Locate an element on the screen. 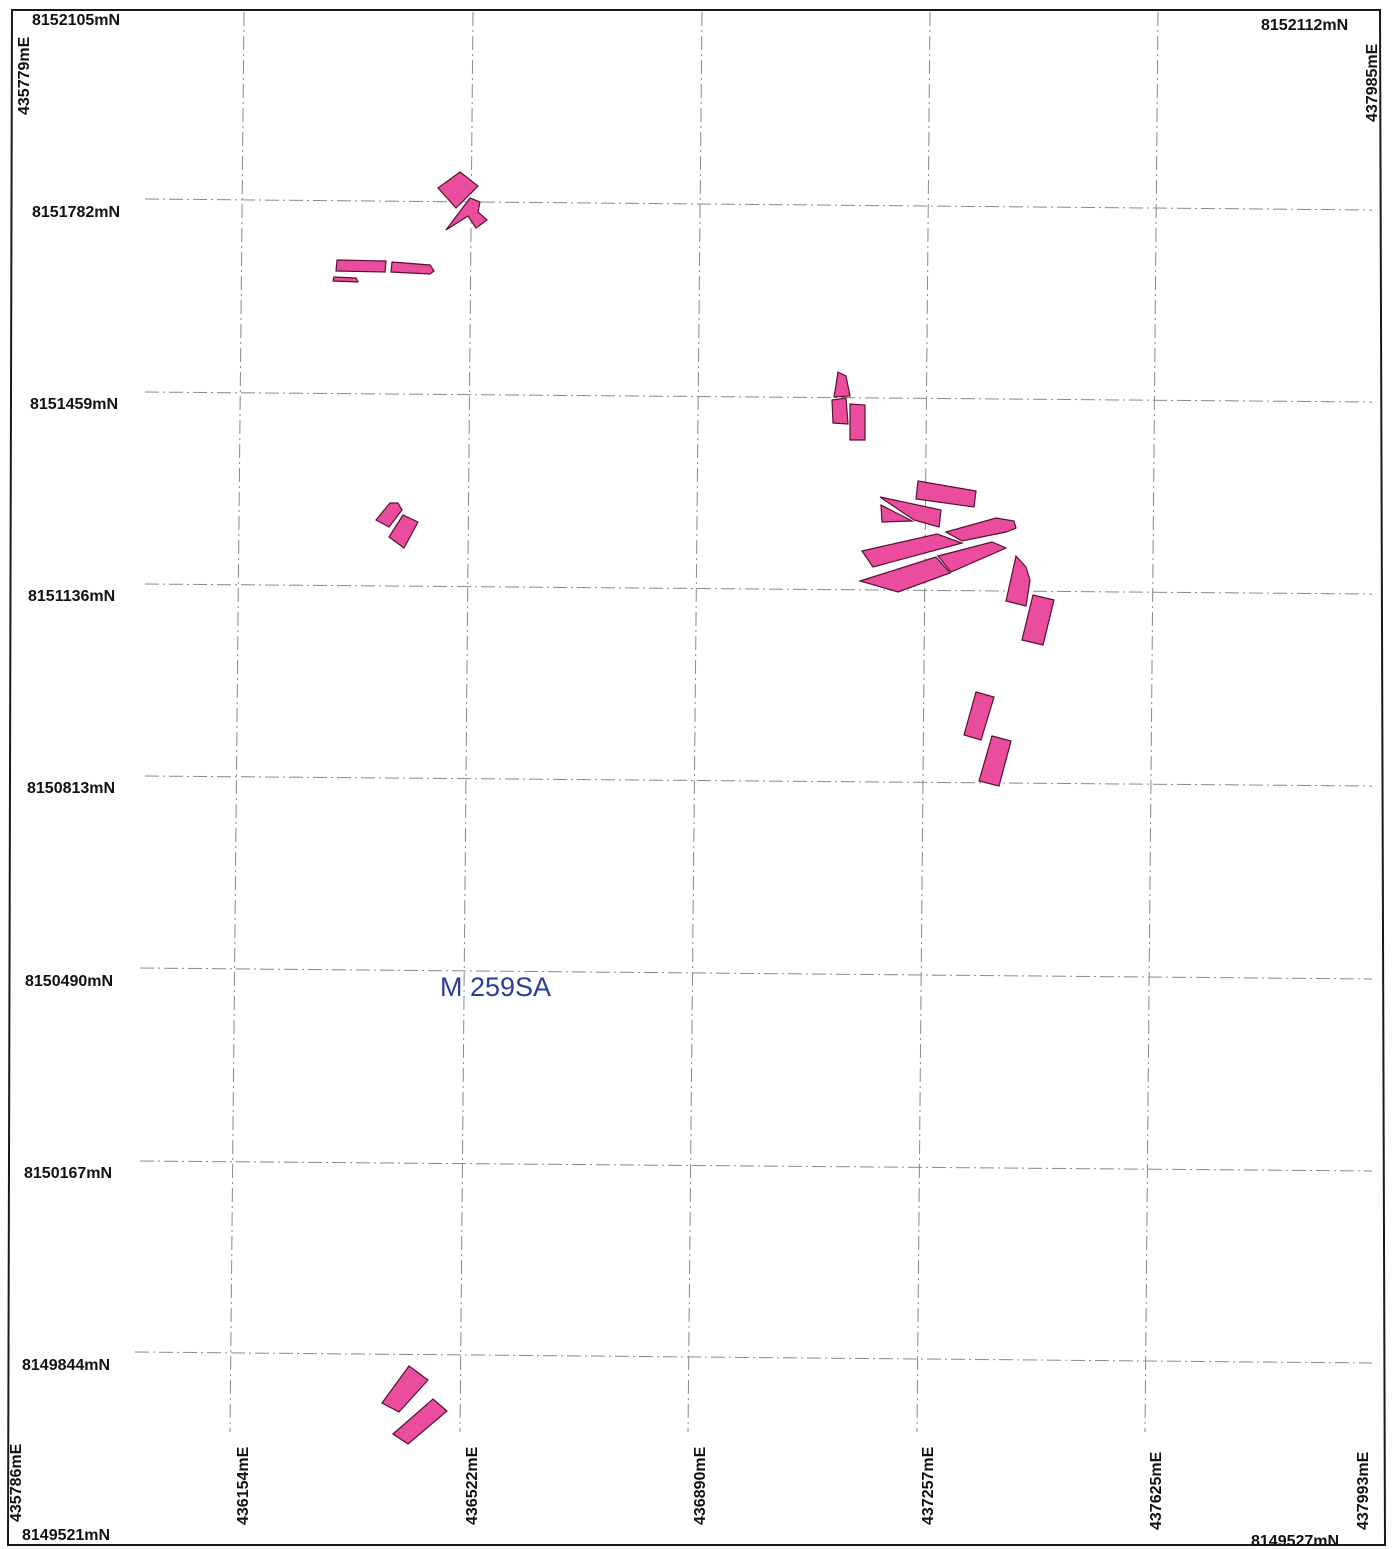 Image resolution: width=1392 pixels, height=1549 pixels. easting-label: 436890mE is located at coordinates (700, 1485).